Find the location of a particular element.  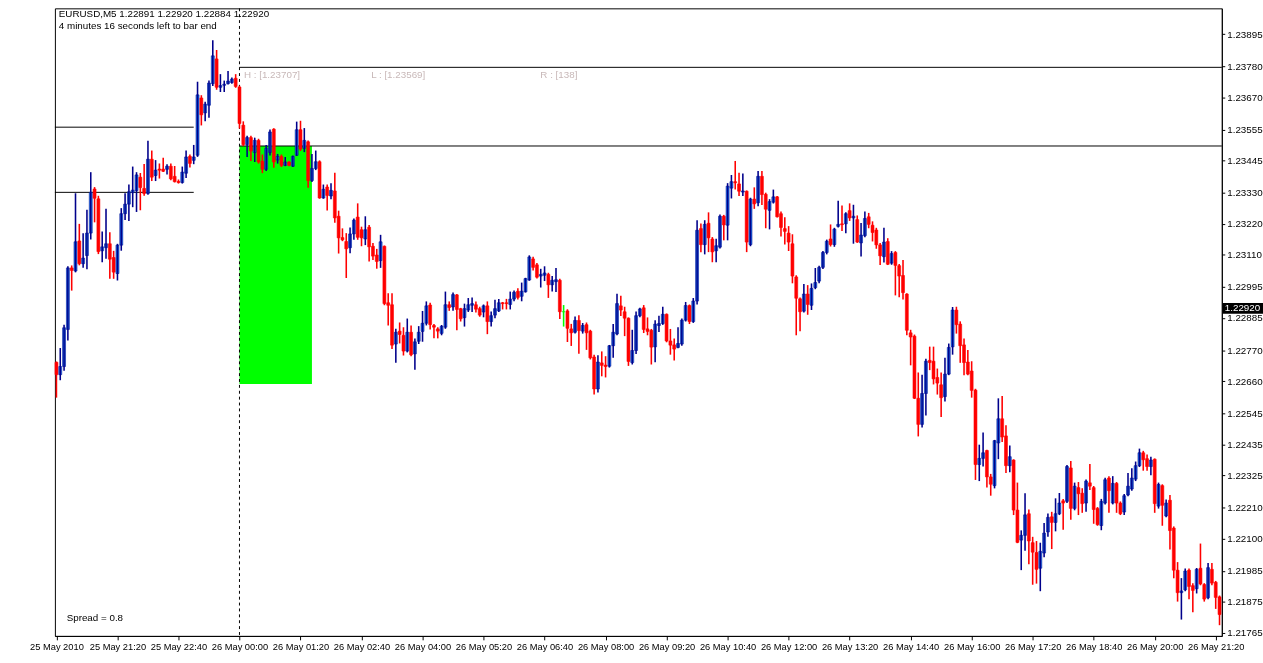

x-tick-label: 25 May 22:40 is located at coordinates (179, 647).